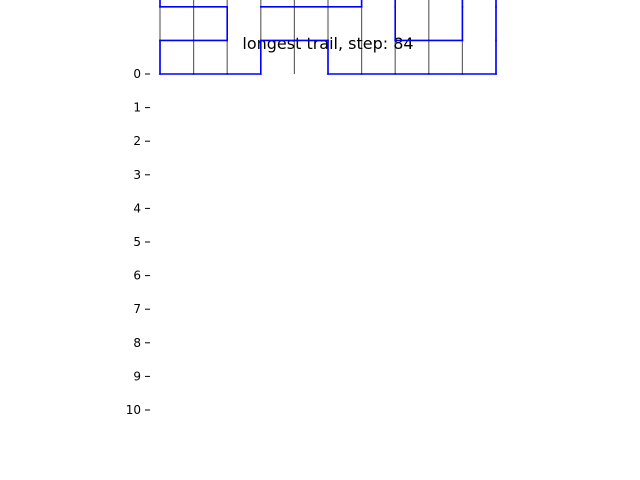  Describe the element at coordinates (328, 37) in the screenshot. I see `trail-path` at that location.